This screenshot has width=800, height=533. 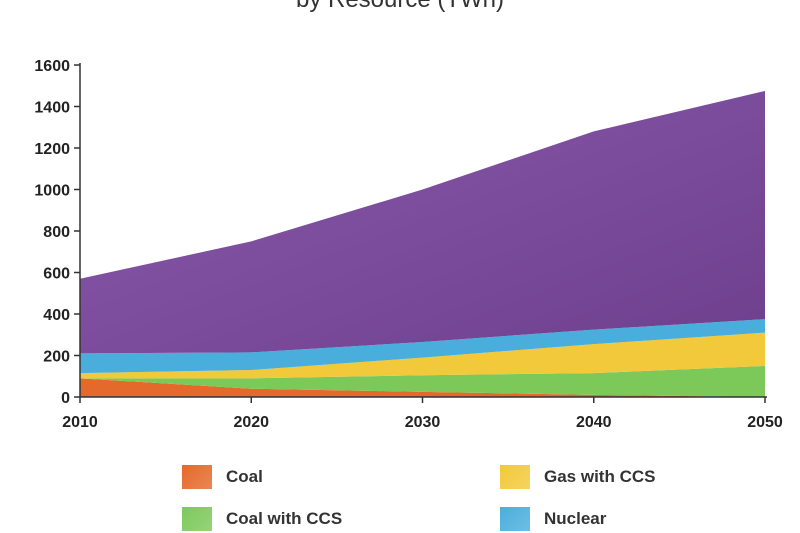 I want to click on y-tick-label: 1400, so click(x=52, y=108).